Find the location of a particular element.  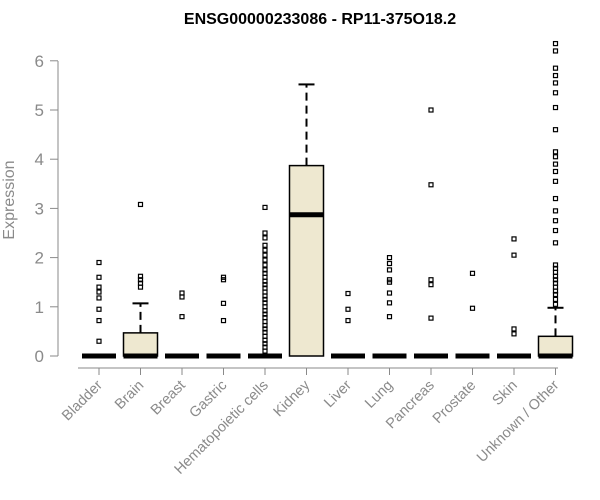

y-ticks: 0 1 2 3 4 5 6 is located at coordinates (46, 209).